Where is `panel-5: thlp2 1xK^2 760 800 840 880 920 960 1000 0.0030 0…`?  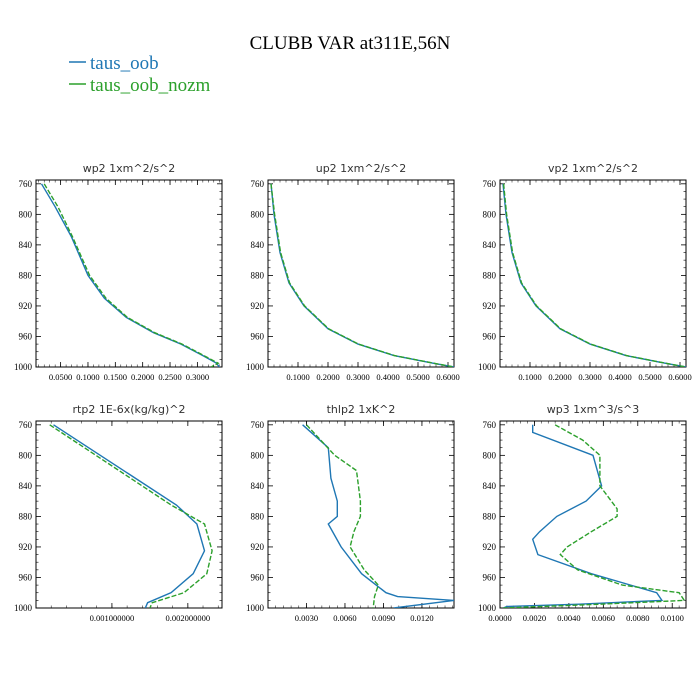 panel-5: thlp2 1xK^2 760 800 840 880 920 960 1000 0.0030 0… is located at coordinates (350, 513).